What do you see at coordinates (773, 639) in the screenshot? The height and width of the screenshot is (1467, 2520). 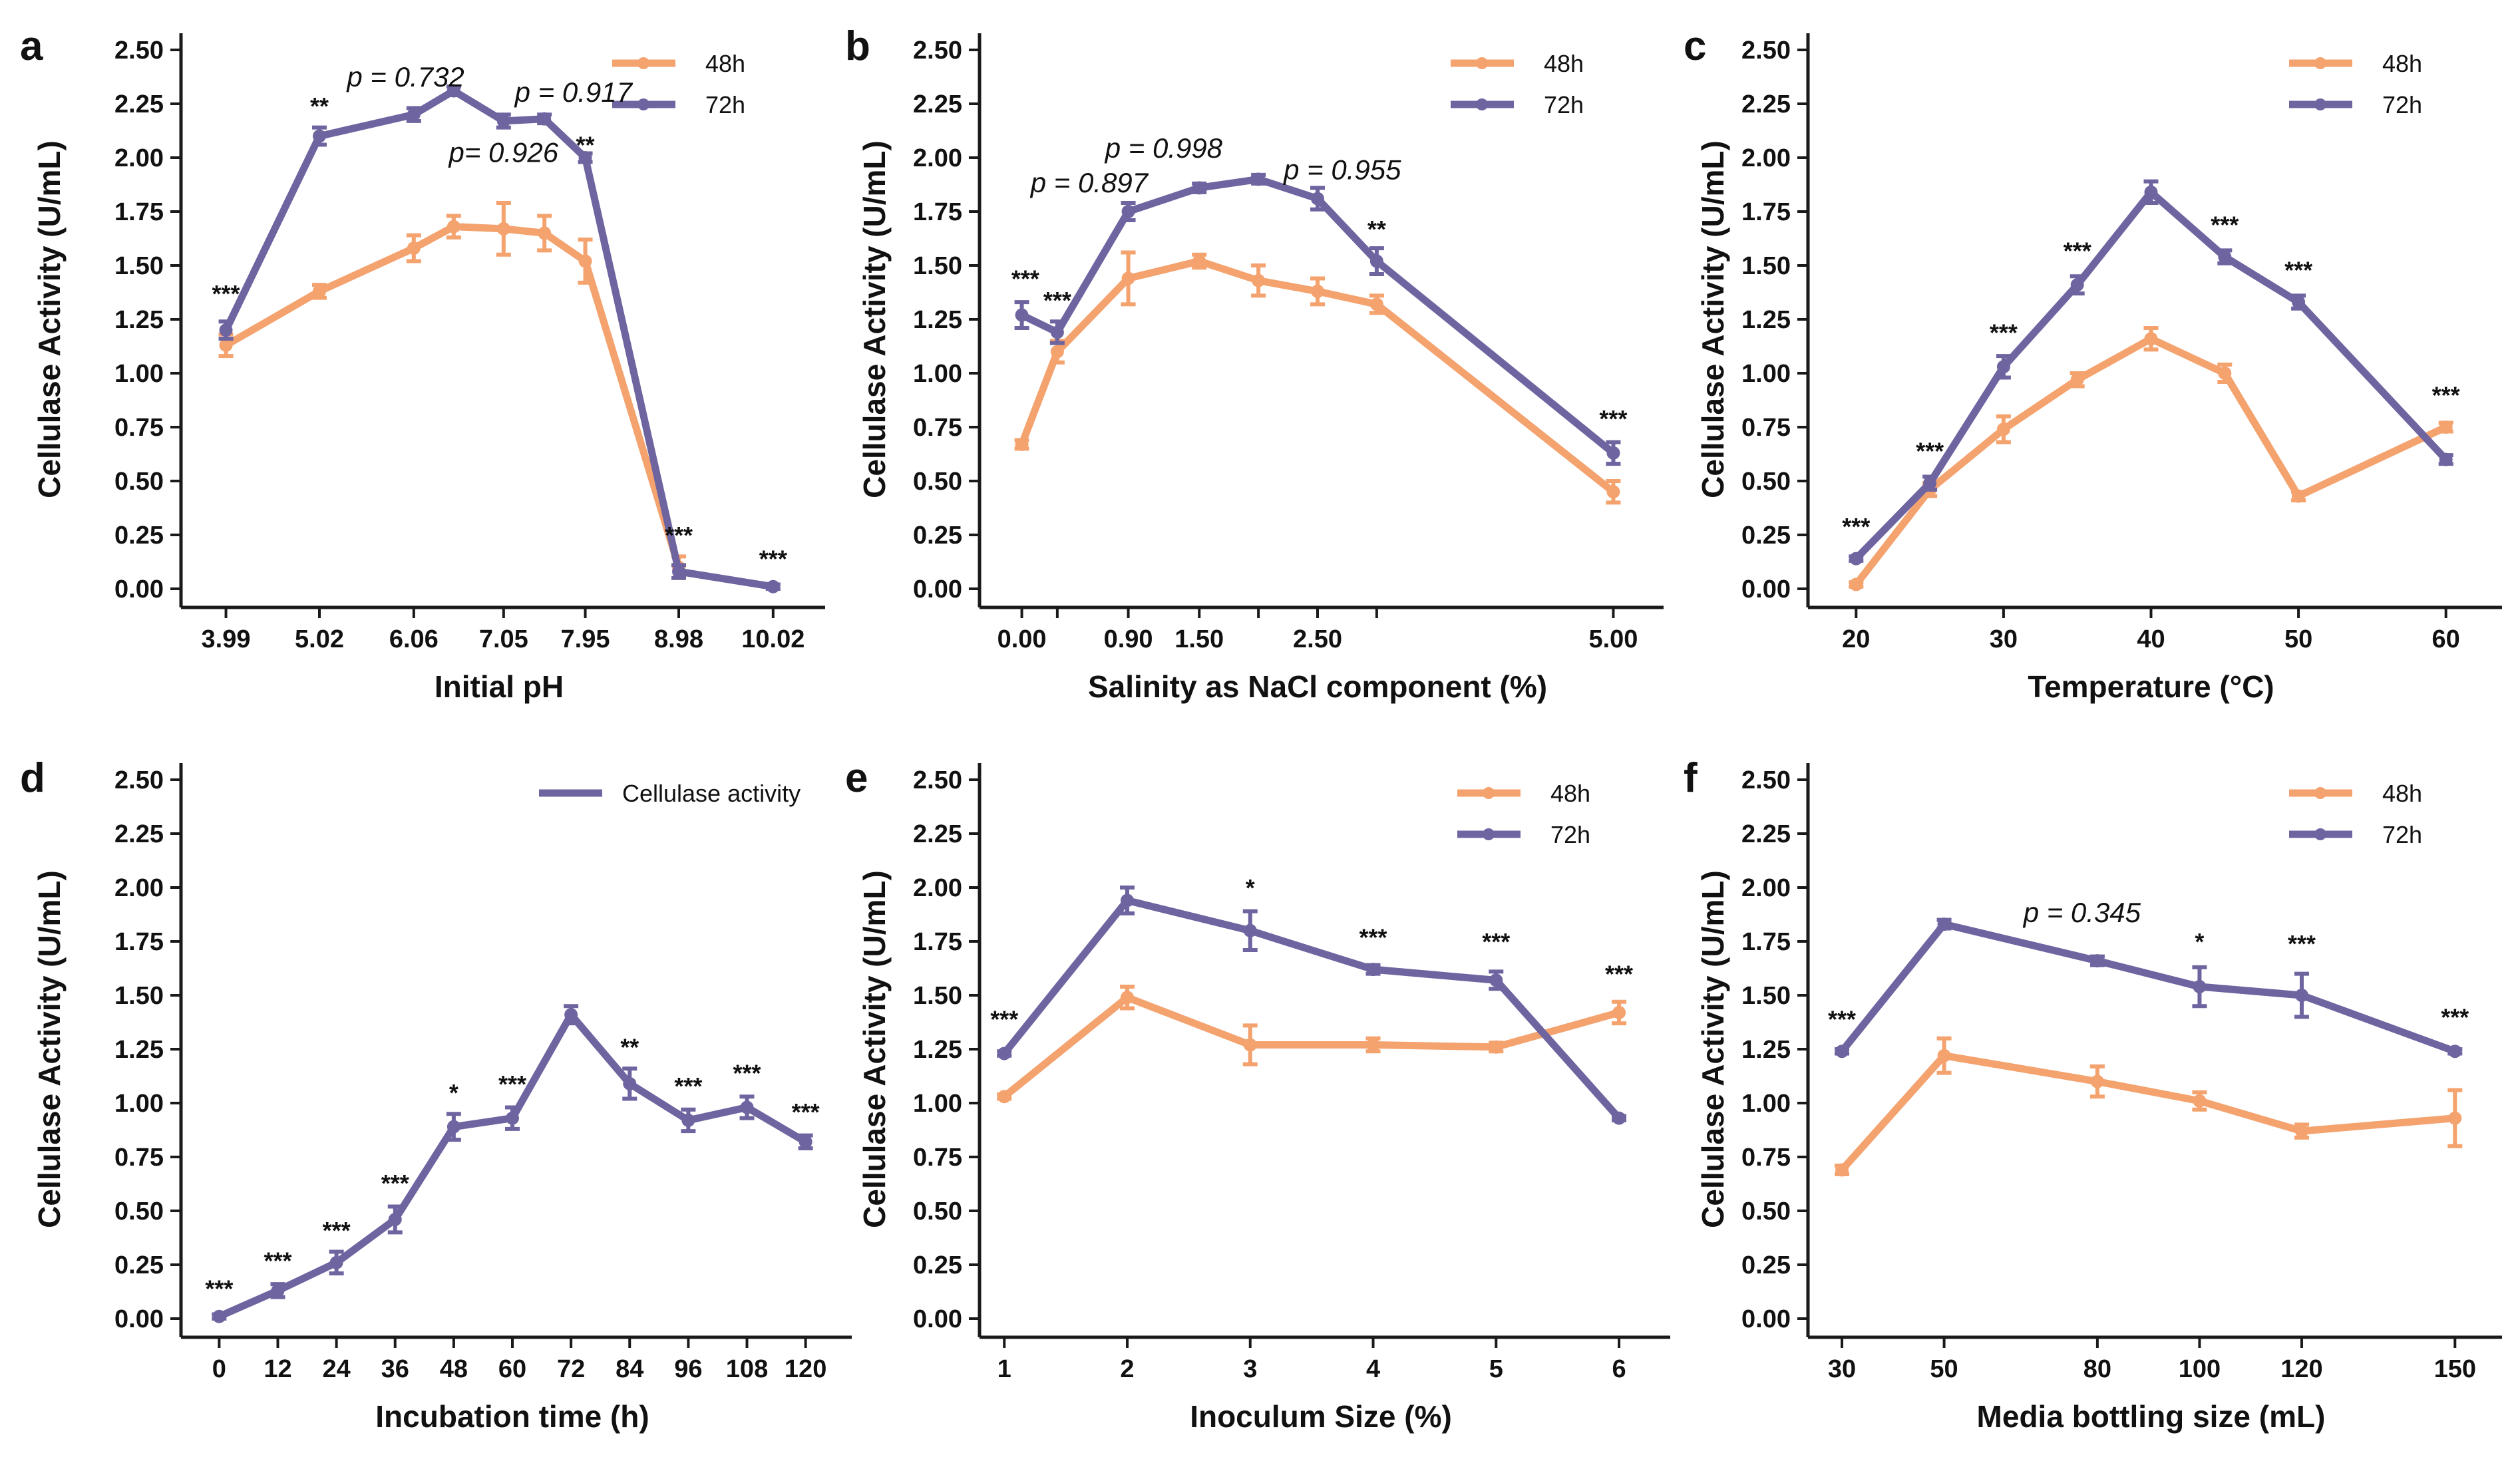 I see `x-tick-label: 10.02` at bounding box center [773, 639].